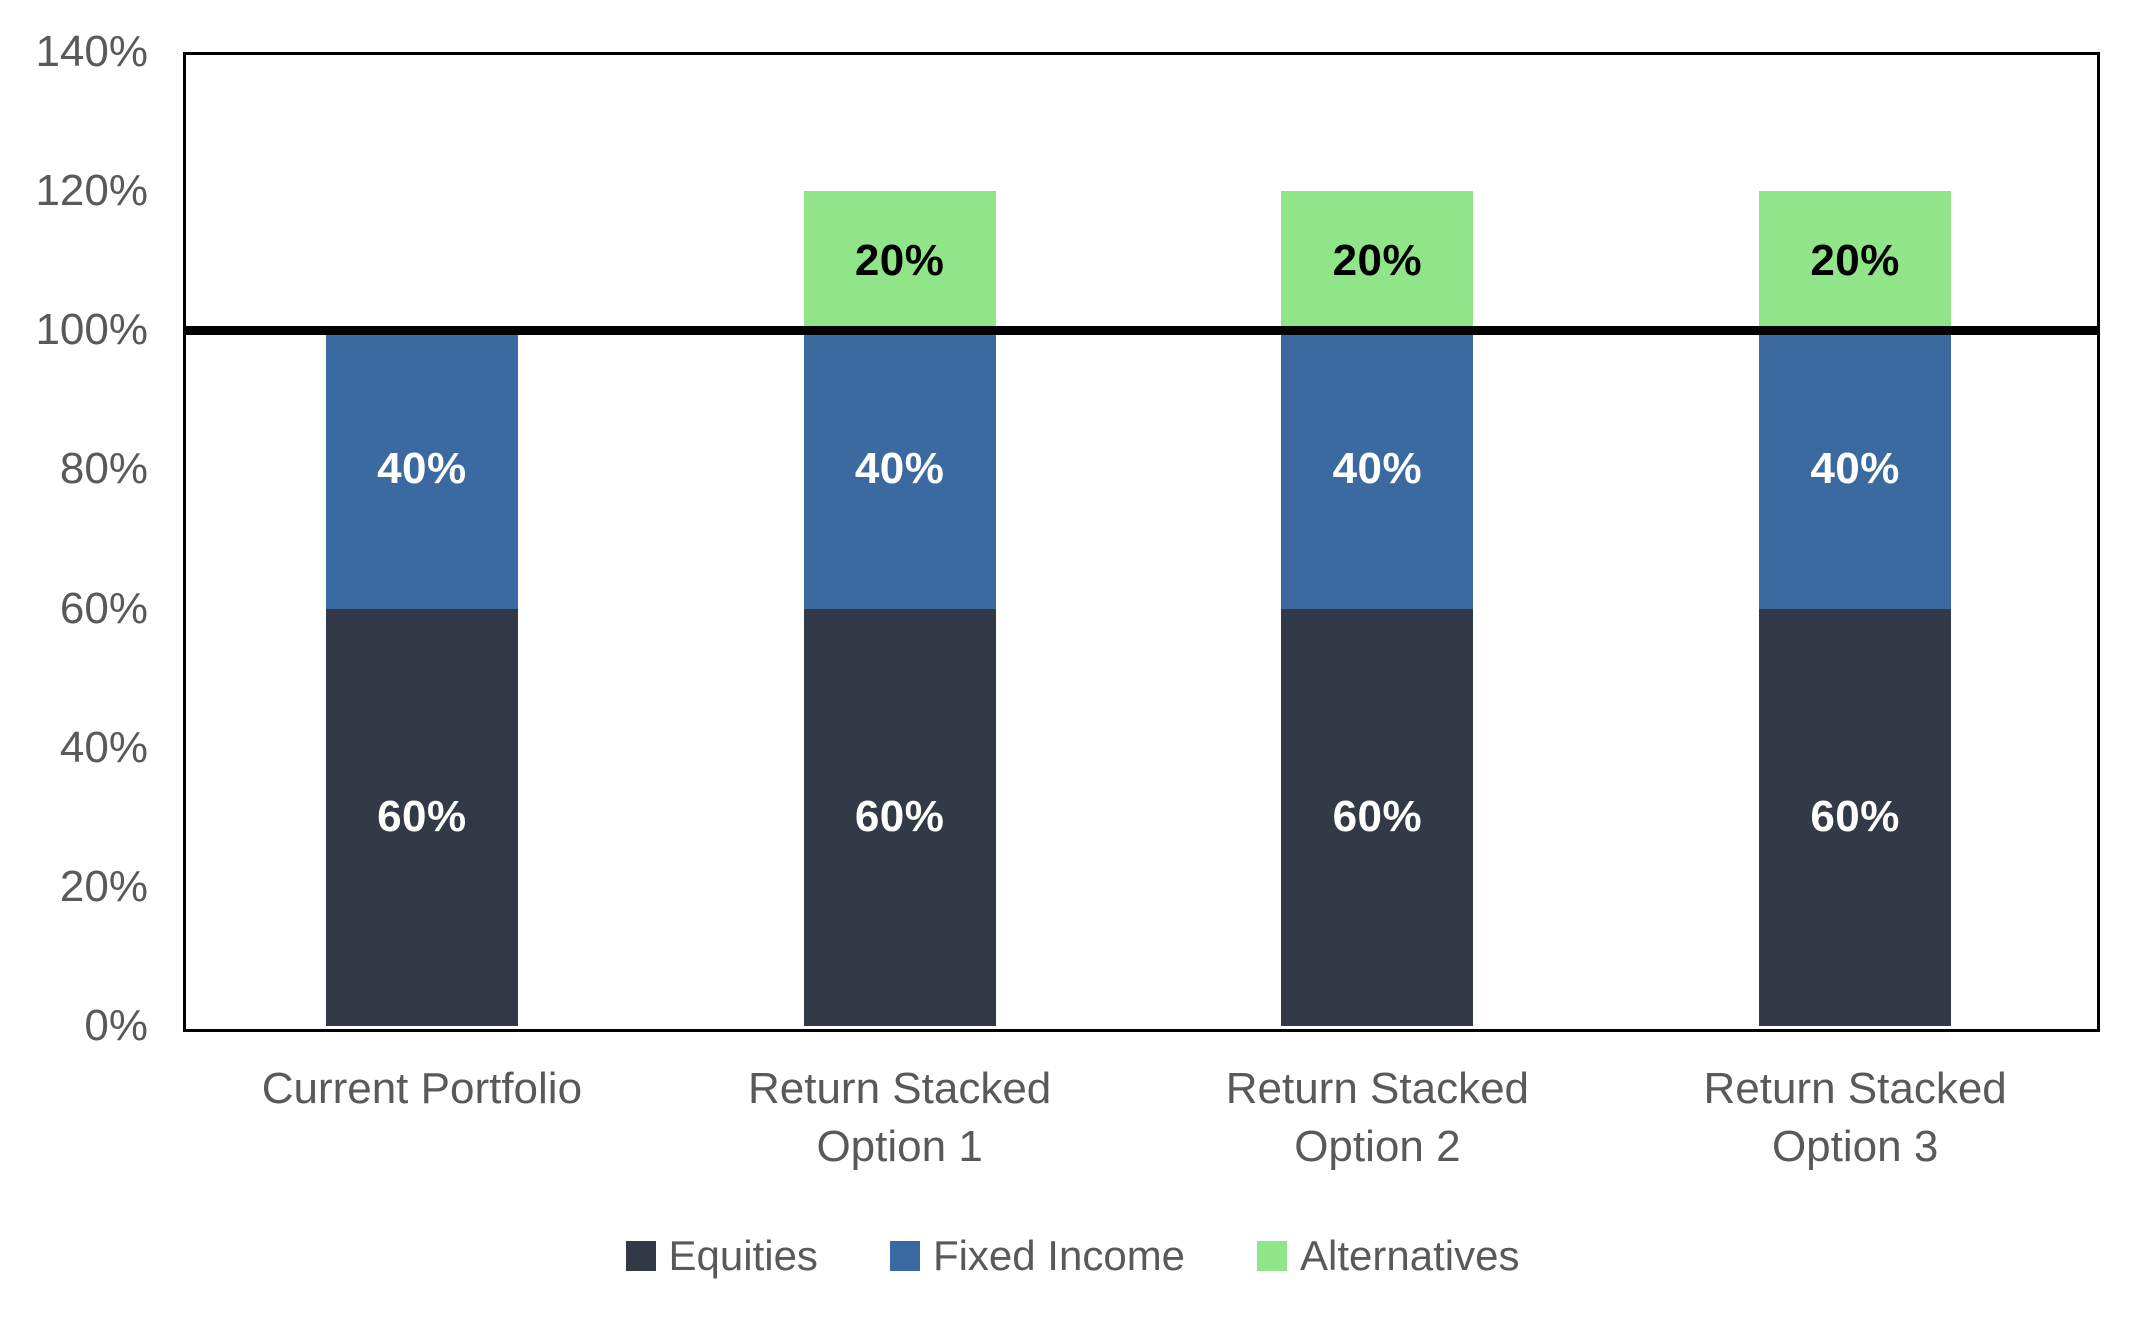 This screenshot has width=2145, height=1320. I want to click on y-tick-label-0pct: 0%, so click(116, 1025).